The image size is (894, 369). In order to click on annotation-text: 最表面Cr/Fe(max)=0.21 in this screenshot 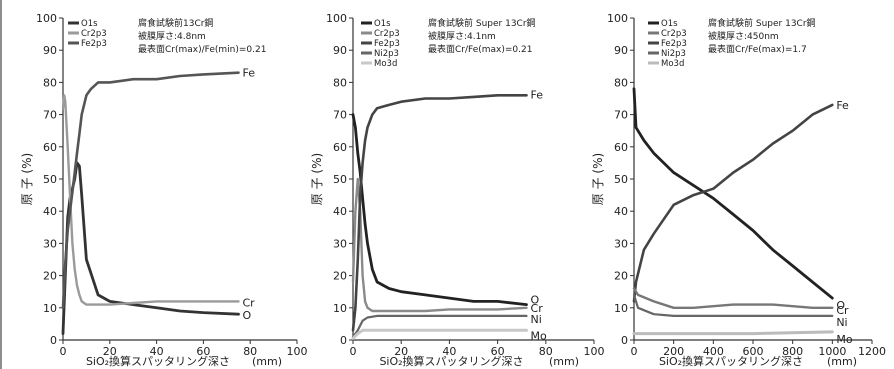, I will do `click(480, 49)`.